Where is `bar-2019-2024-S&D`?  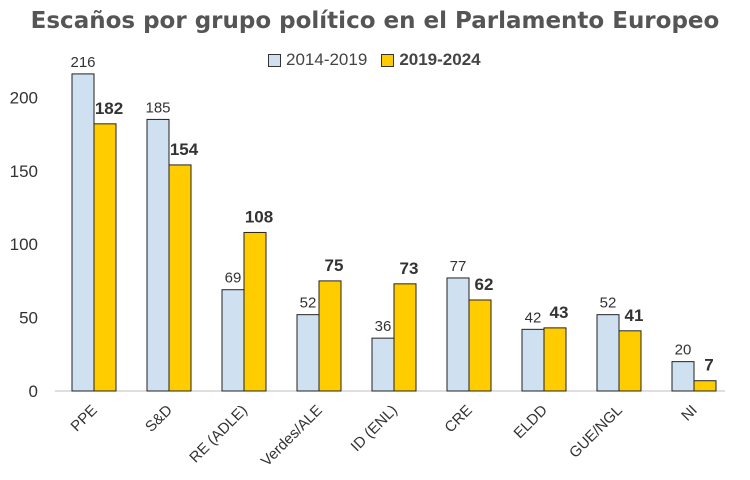
bar-2019-2024-S&D is located at coordinates (180, 278).